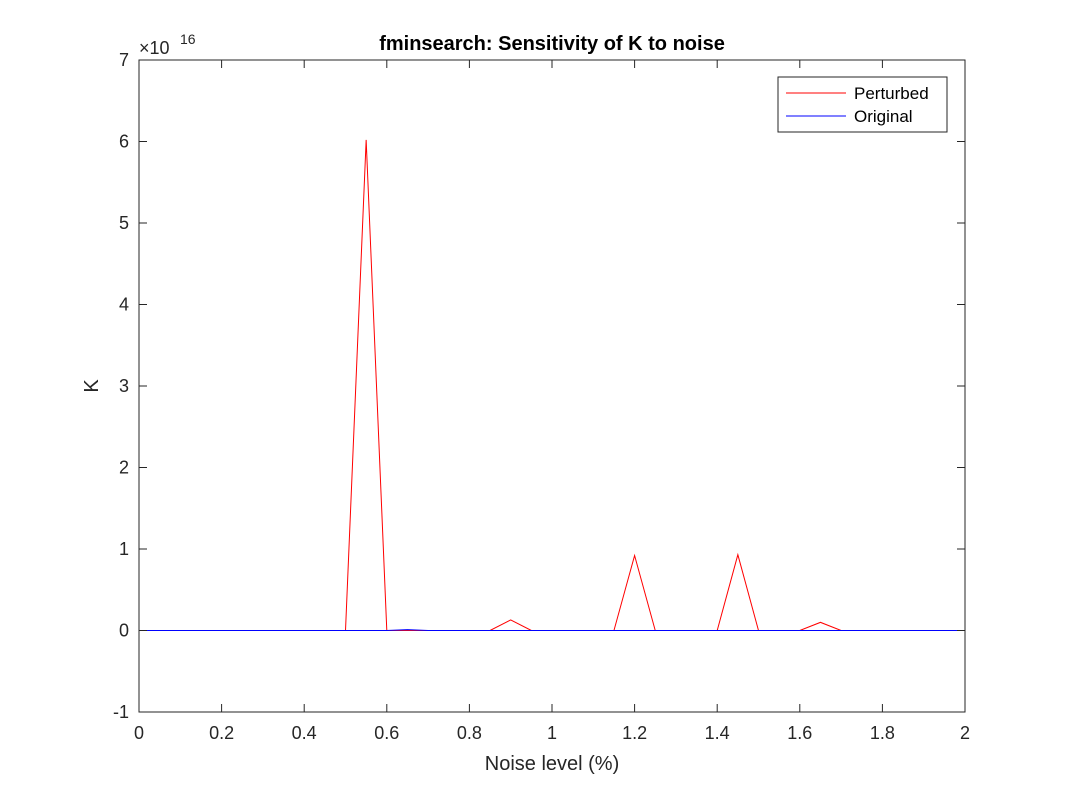 The image size is (1067, 800). What do you see at coordinates (124, 549) in the screenshot?
I see `y-tick-label: 1` at bounding box center [124, 549].